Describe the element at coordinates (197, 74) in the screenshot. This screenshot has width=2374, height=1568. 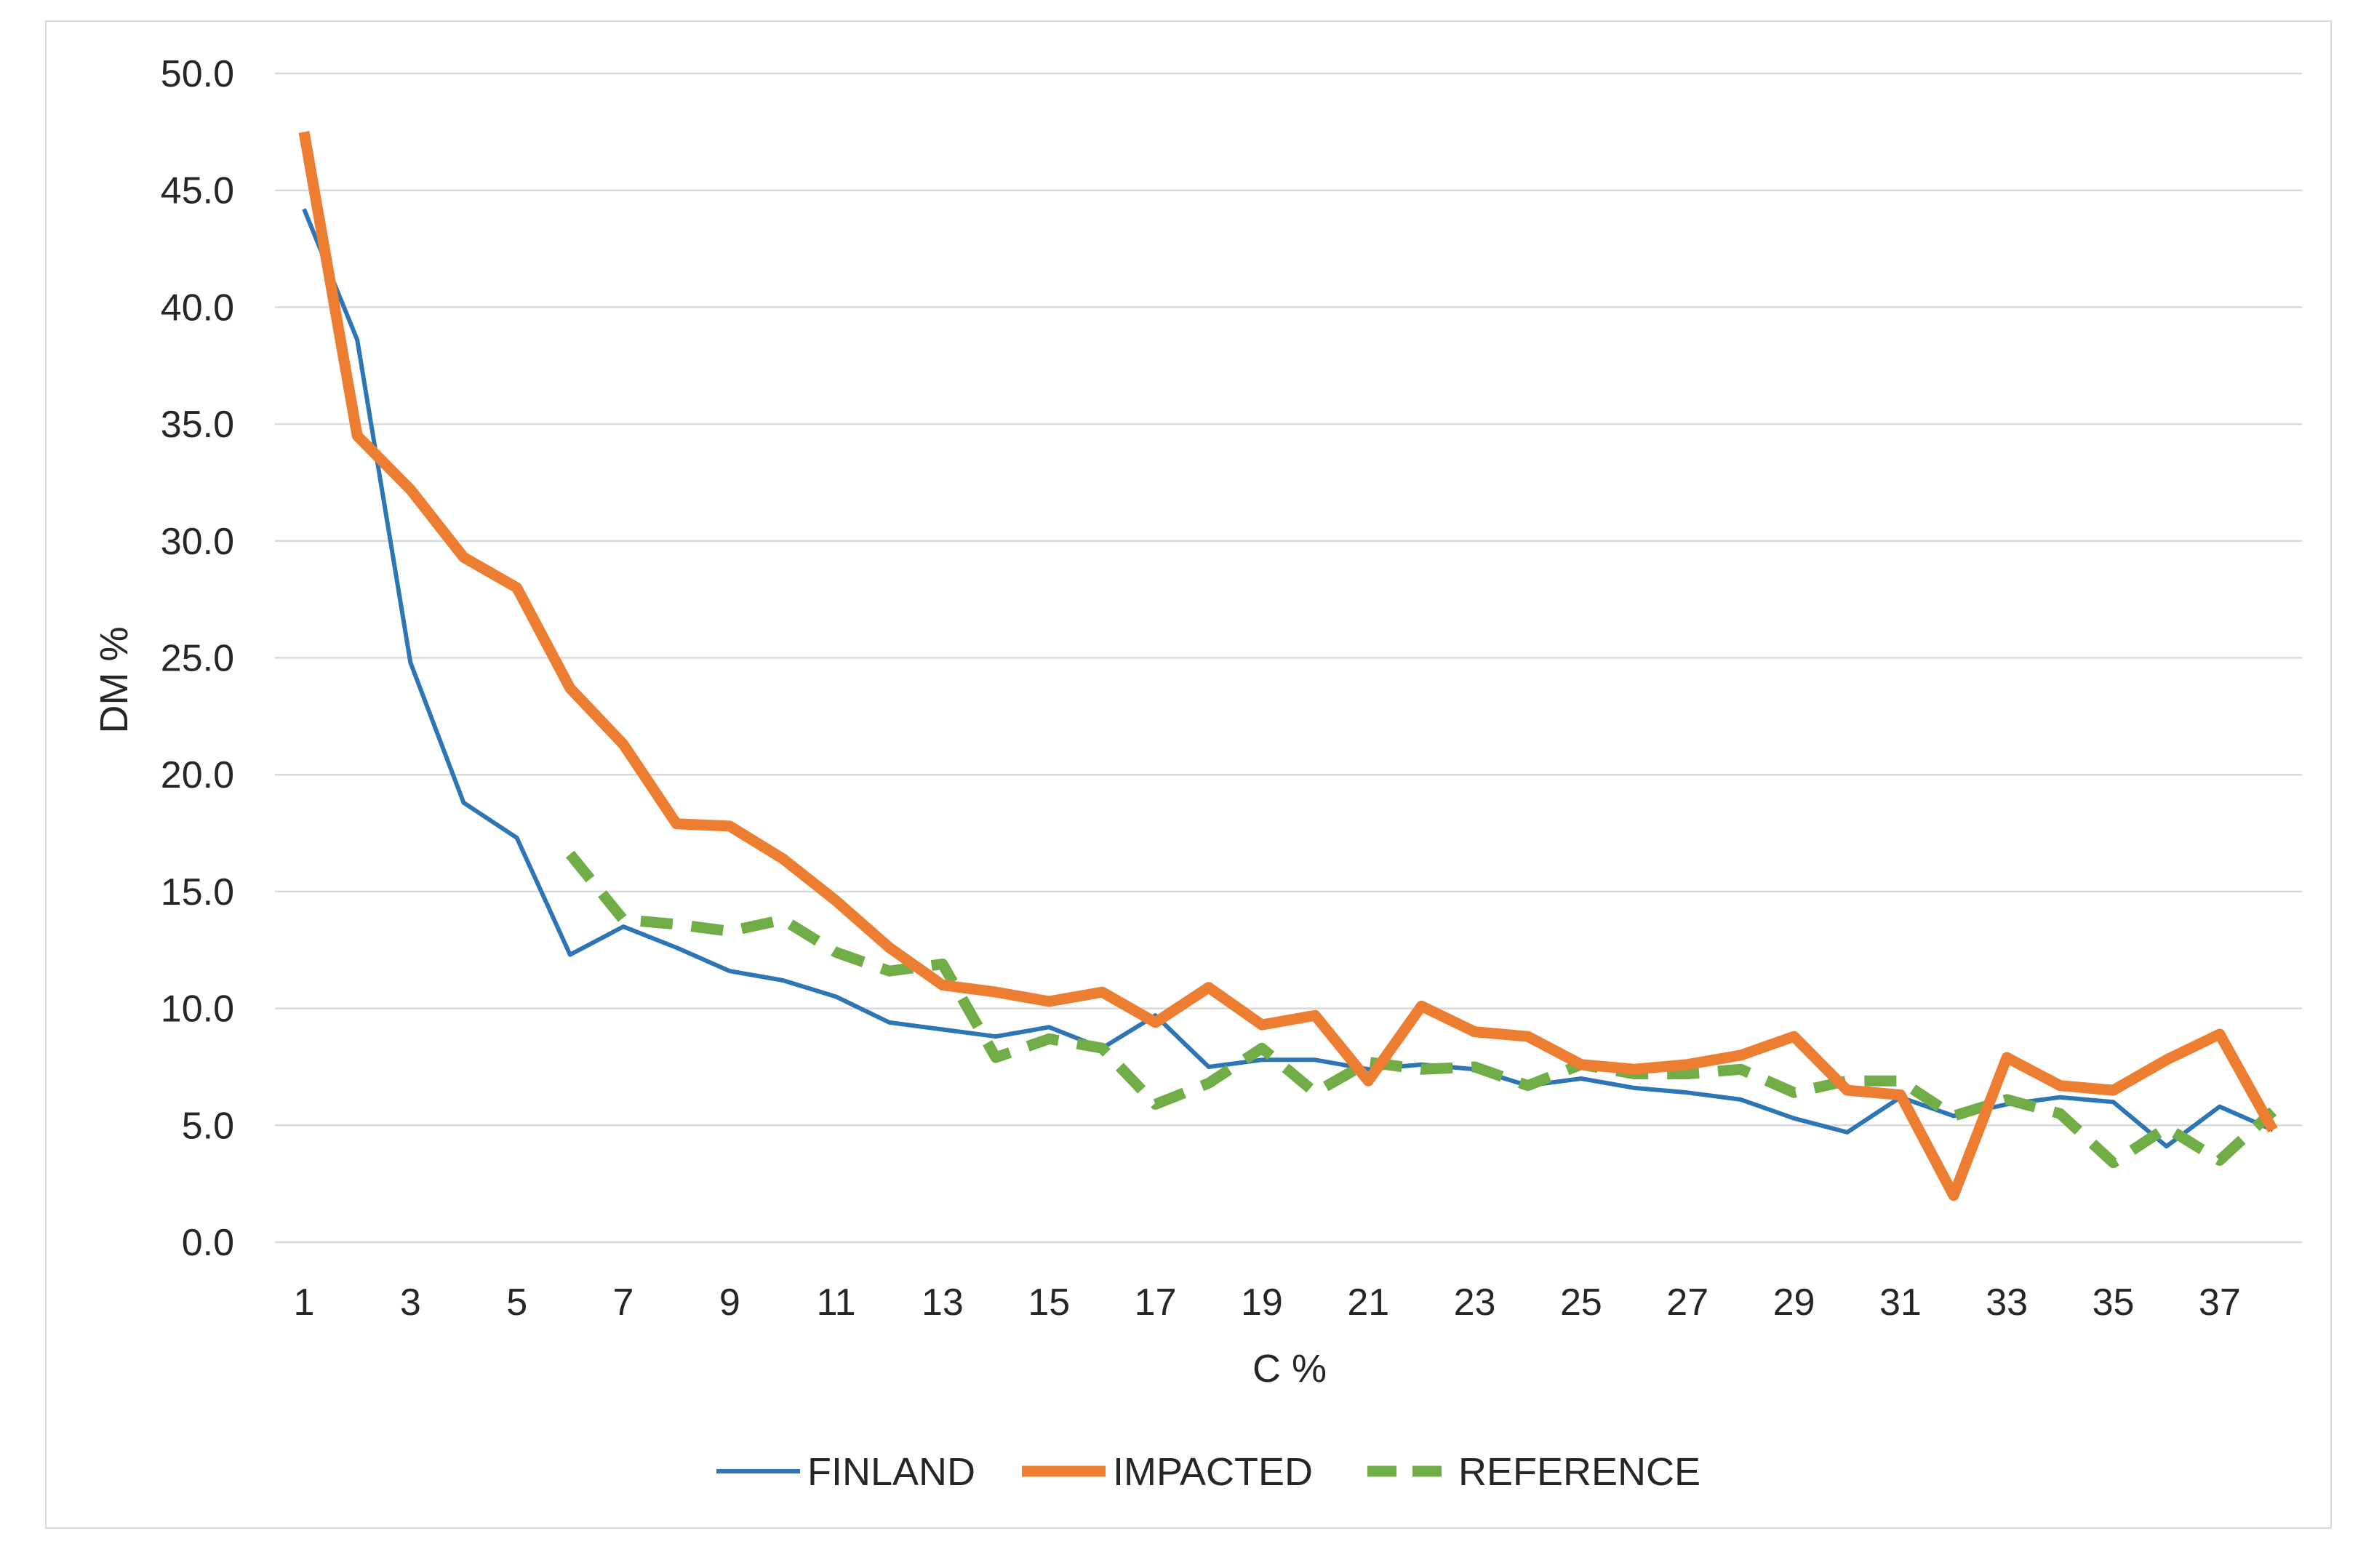
I see `y-tick-label: 50.0` at that location.